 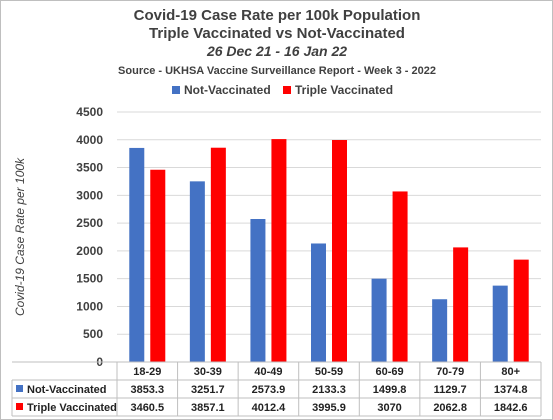 I want to click on y-tick-label: 1500, so click(x=89, y=279).